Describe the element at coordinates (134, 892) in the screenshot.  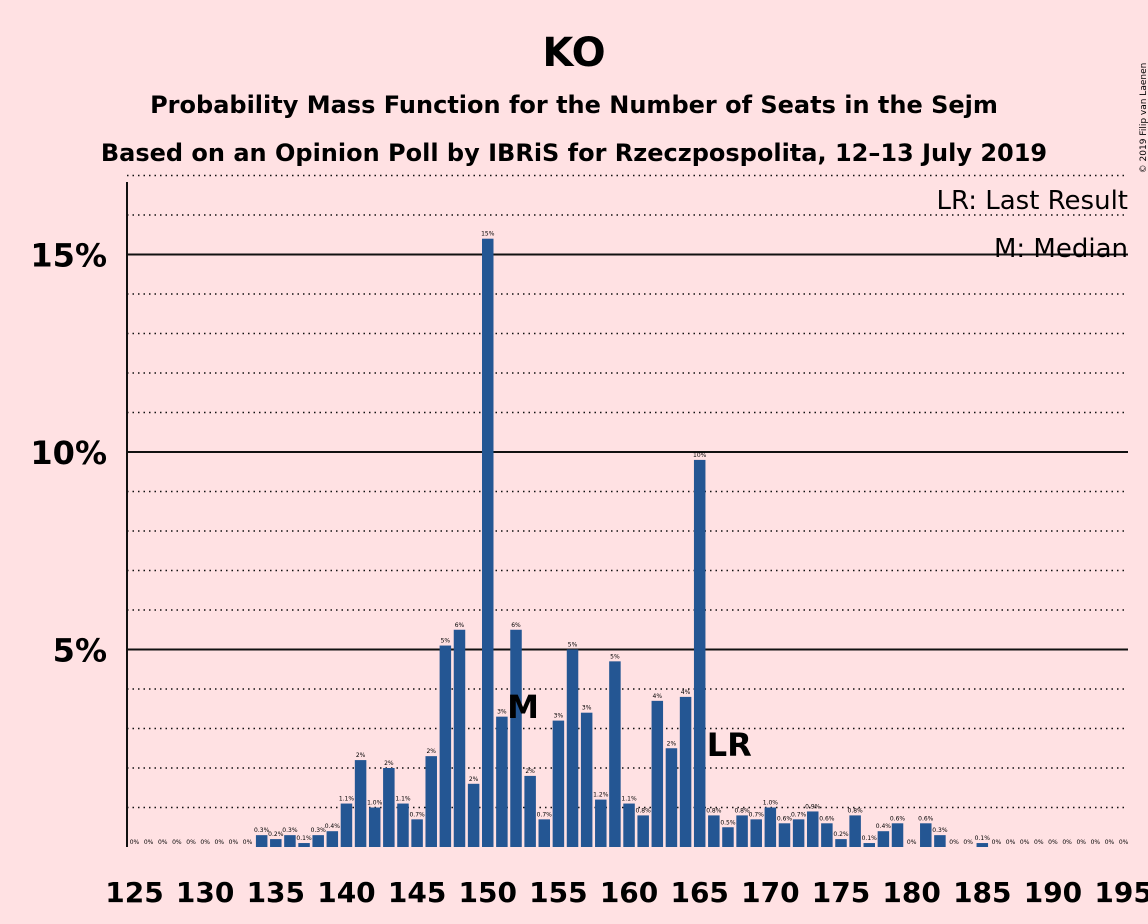
I see `x-tick-label: 125` at that location.